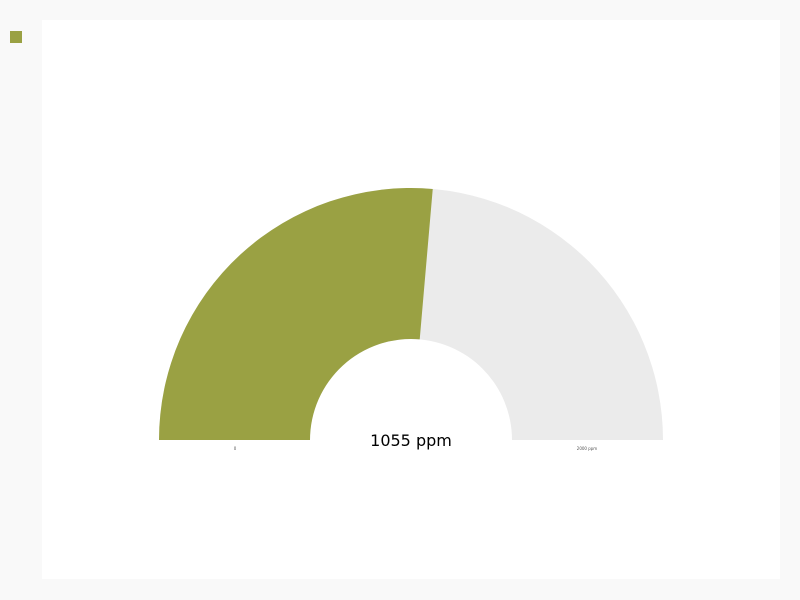 The width and height of the screenshot is (800, 600). I want to click on gauge-max-label: 2000 ppm, so click(587, 448).